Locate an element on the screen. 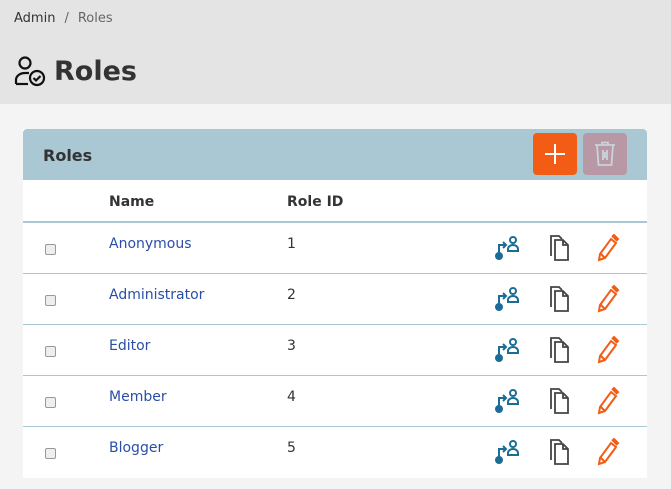 This screenshot has height=489, width=671. page-title: Roles is located at coordinates (95, 71).